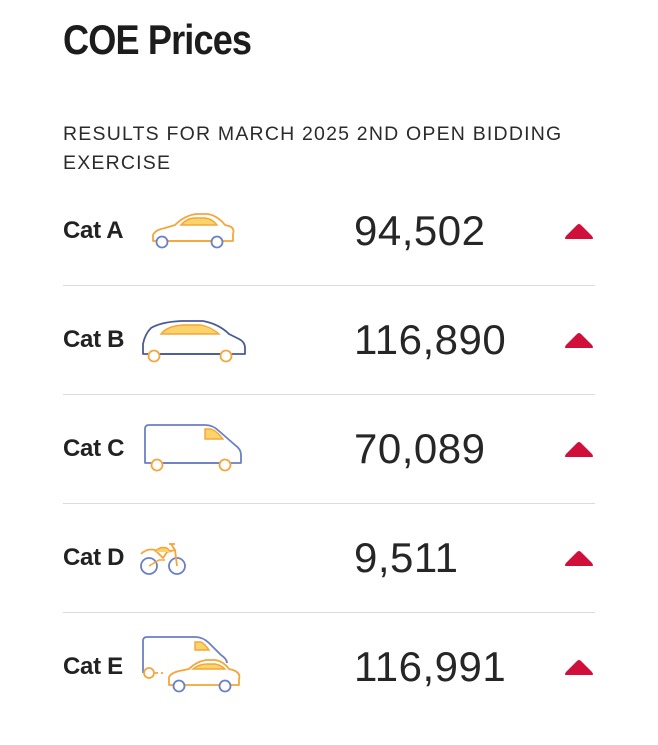 This screenshot has height=745, width=658. What do you see at coordinates (430, 339) in the screenshot?
I see `coe-price-value: 116,890` at bounding box center [430, 339].